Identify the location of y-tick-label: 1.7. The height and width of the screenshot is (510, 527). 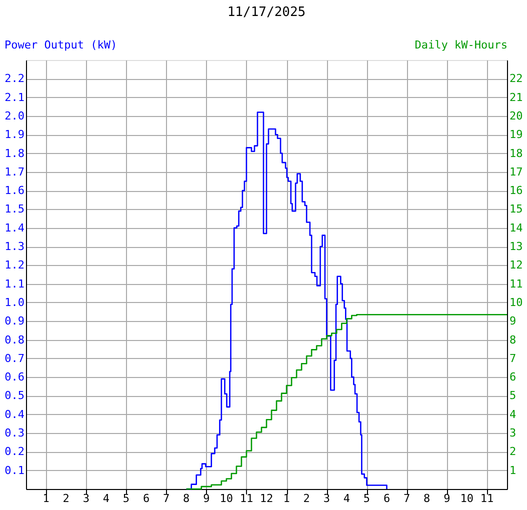
(14, 171).